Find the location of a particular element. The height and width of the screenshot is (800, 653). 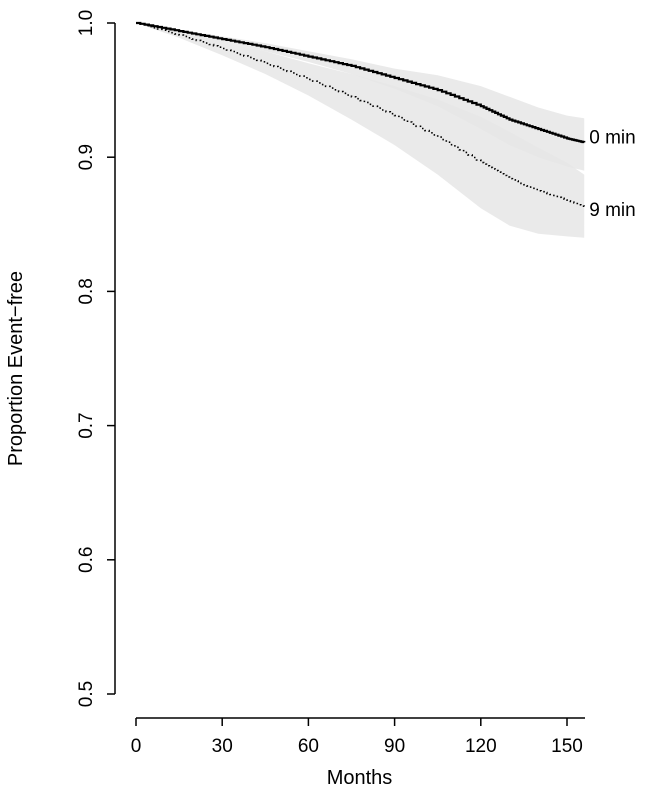

series-labels: 0 min 9 min is located at coordinates (612, 173).